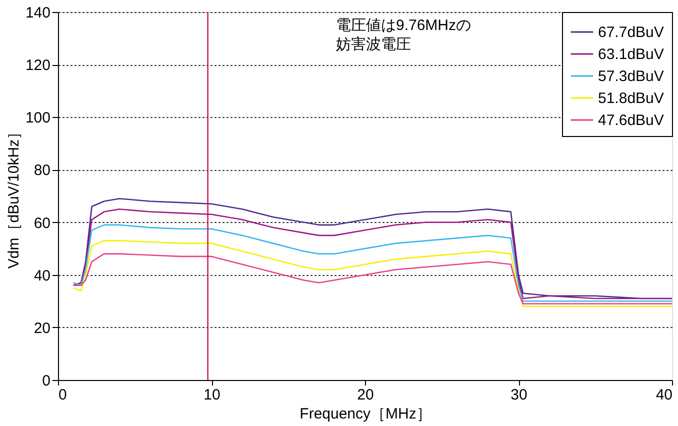 Image resolution: width=678 pixels, height=426 pixels. I want to click on legend-label: 67.7dBuV, so click(631, 32).